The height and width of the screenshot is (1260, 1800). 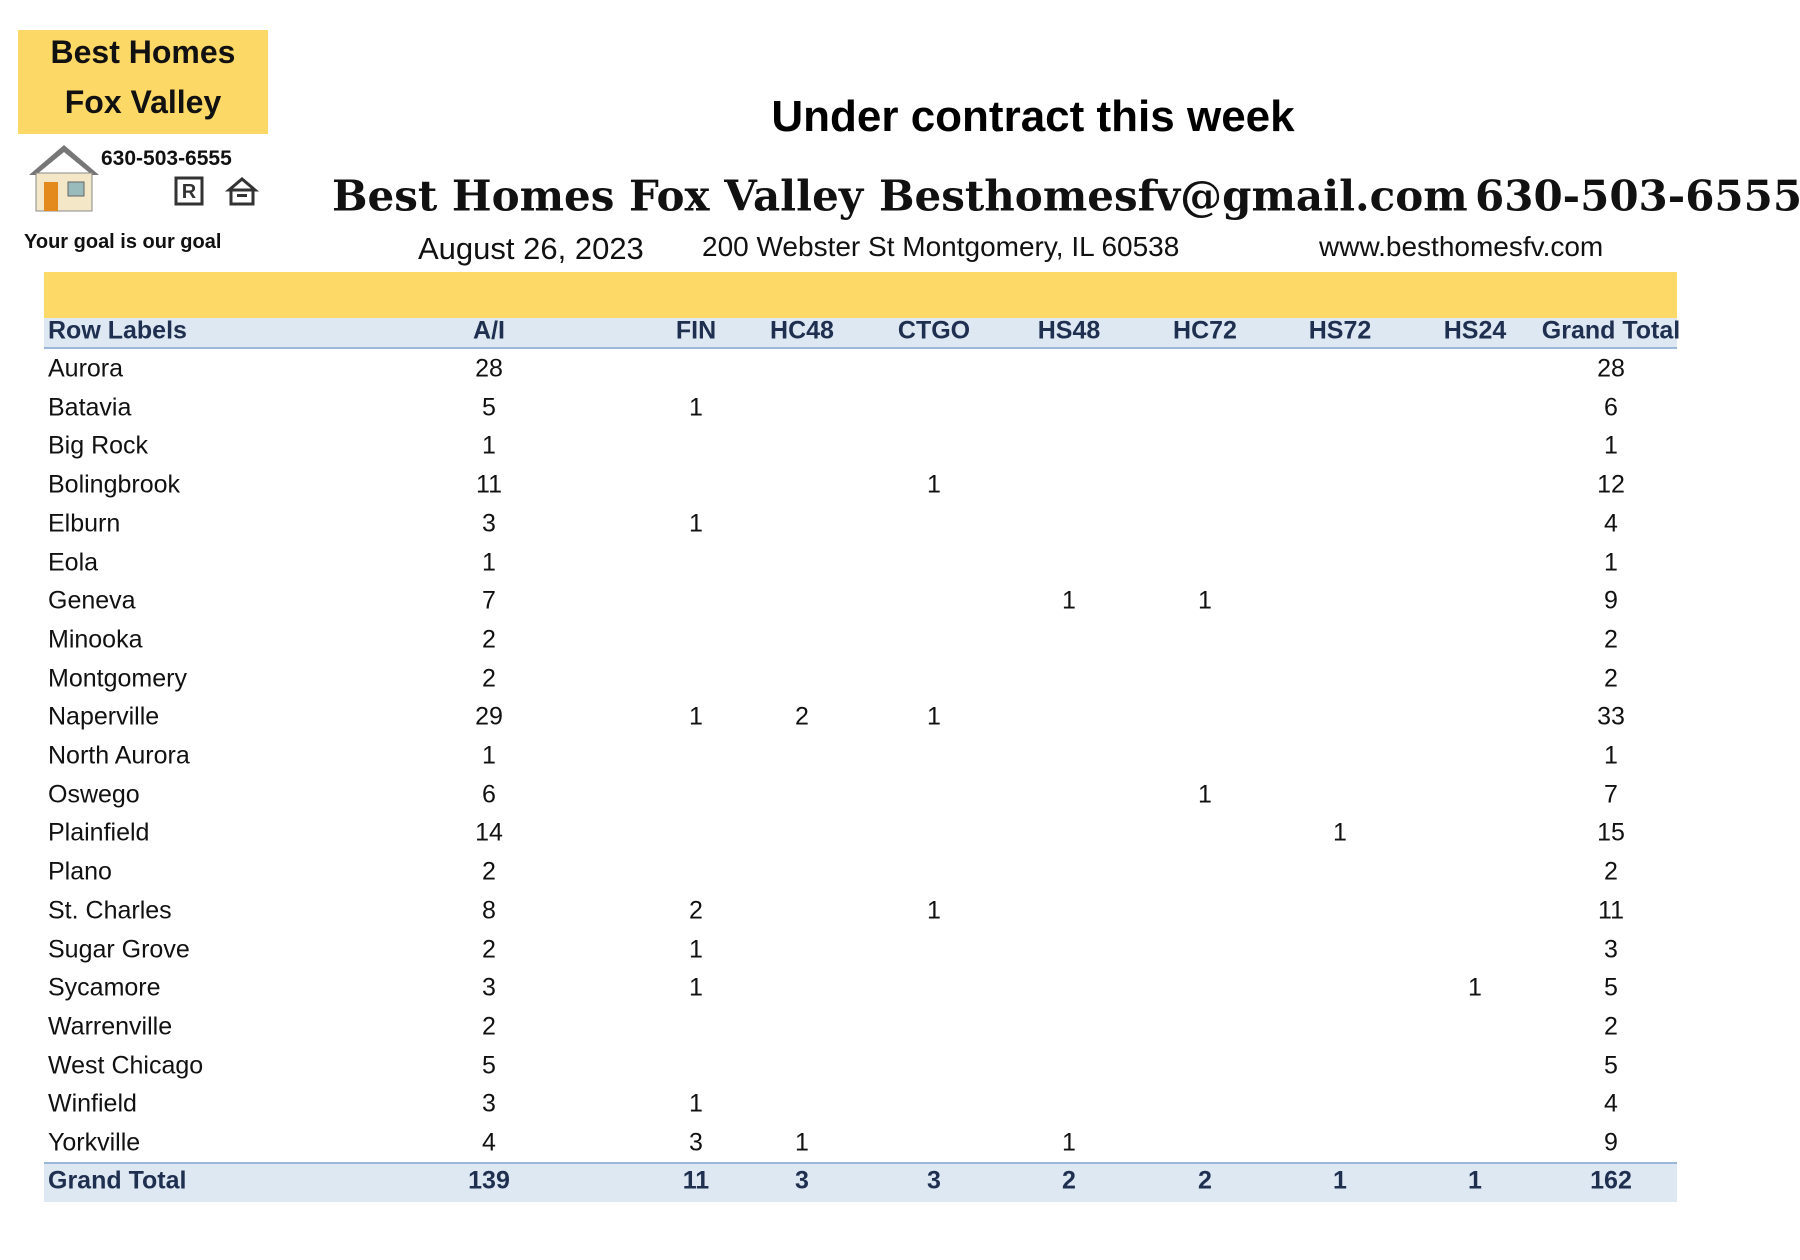 What do you see at coordinates (84, 523) in the screenshot?
I see `row-label: Elburn` at bounding box center [84, 523].